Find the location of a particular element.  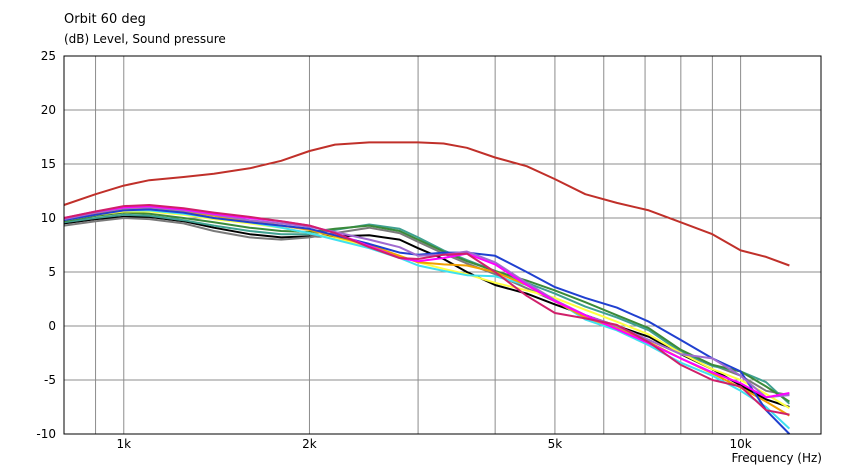

y-tick-labels: 25 20 15 10 5 0 -5 -10 is located at coordinates (46, 245).